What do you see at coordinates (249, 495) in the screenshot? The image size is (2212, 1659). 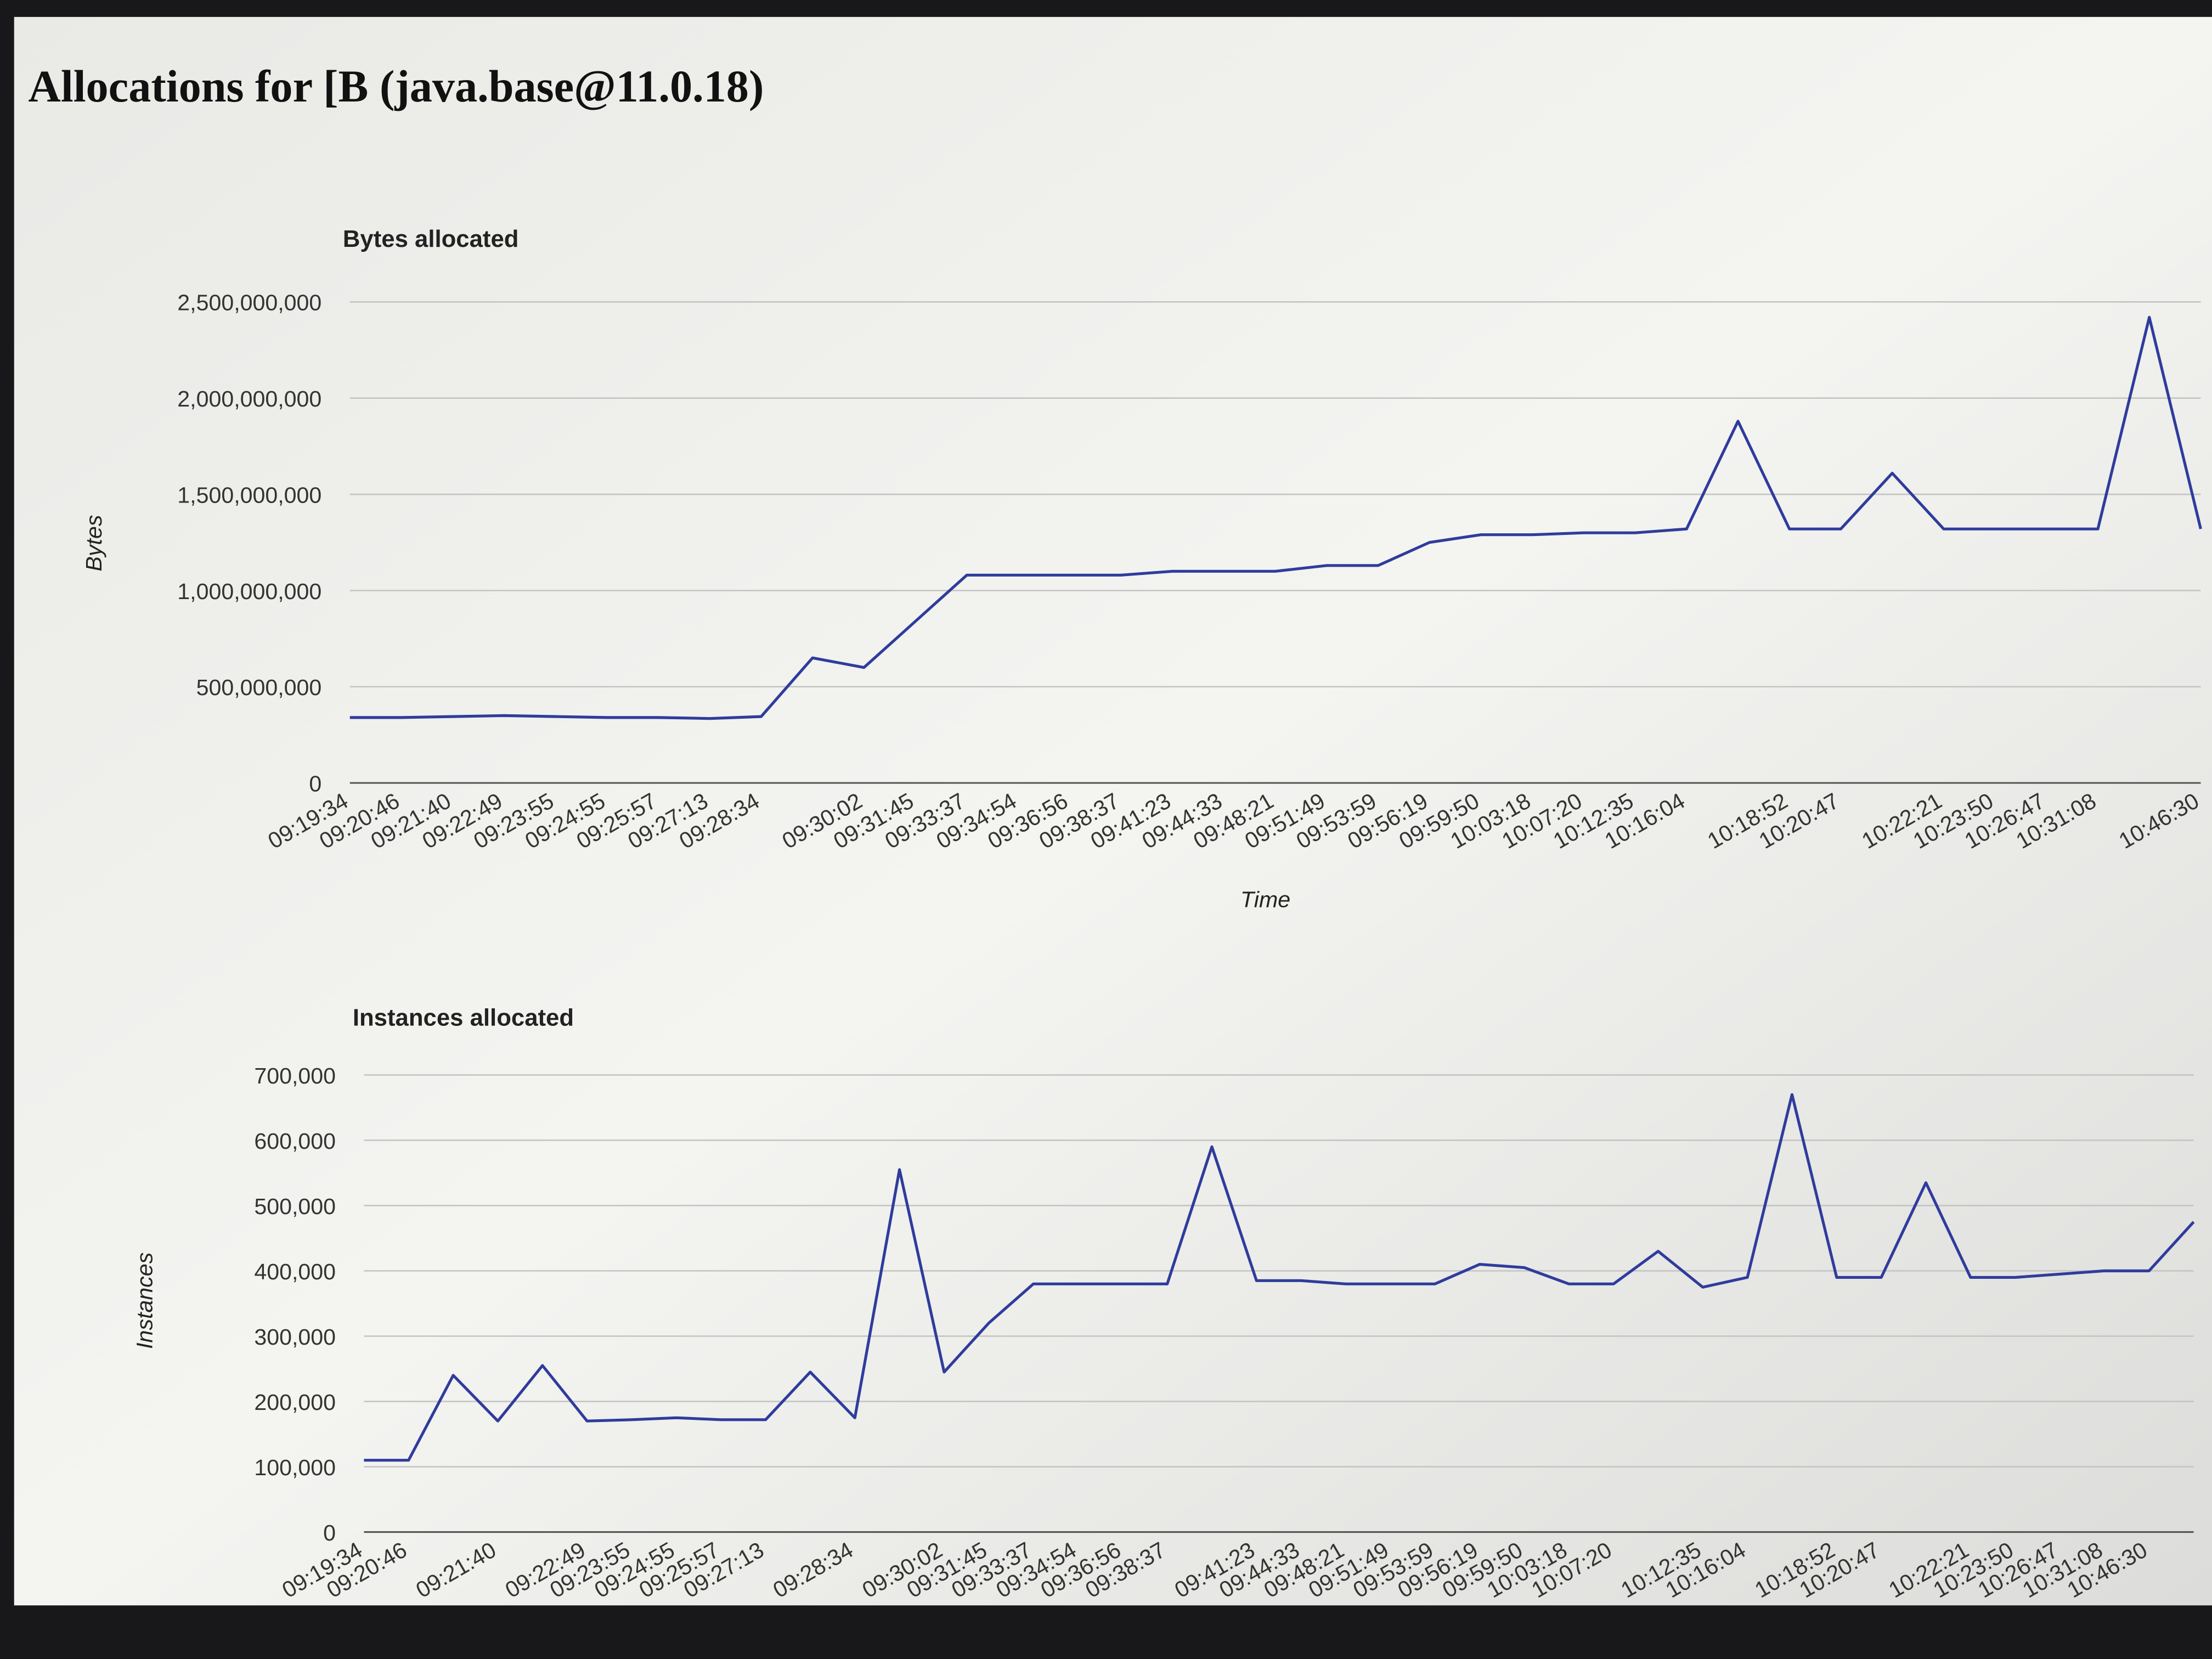 I see `y-tick-label: 1,500,000,000` at bounding box center [249, 495].